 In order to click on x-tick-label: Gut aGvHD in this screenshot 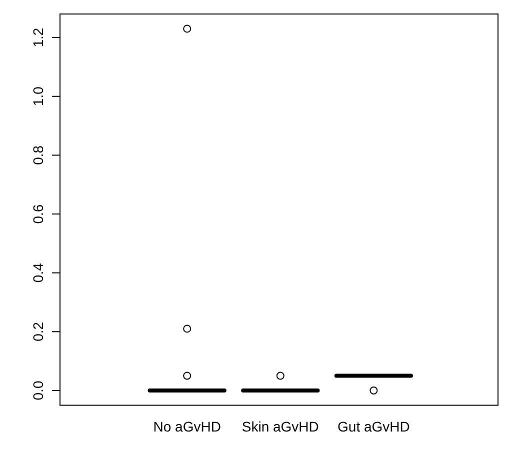, I will do `click(374, 426)`.